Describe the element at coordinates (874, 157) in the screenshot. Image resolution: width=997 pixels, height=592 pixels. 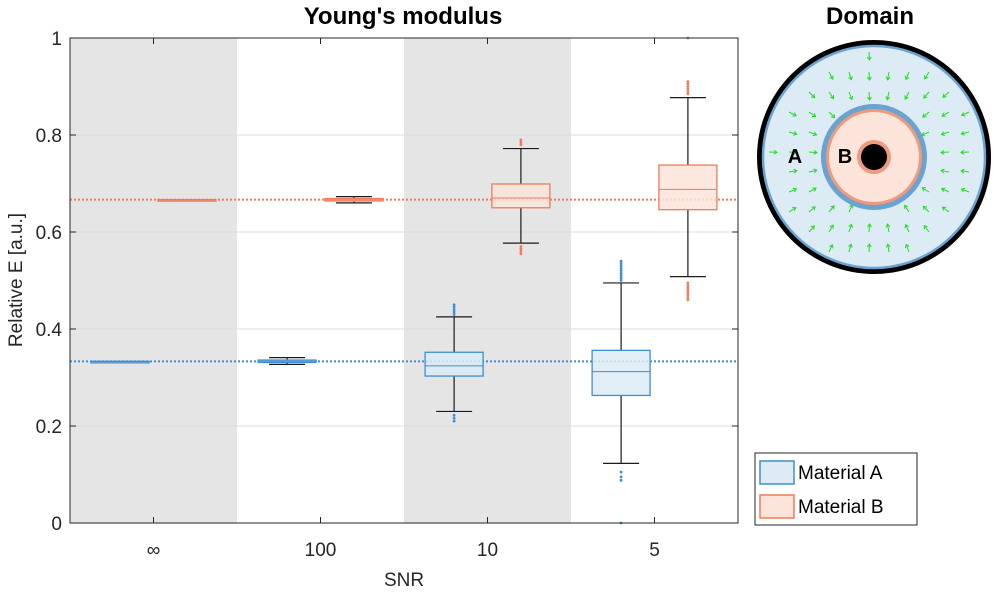
I see `domain-core` at that location.